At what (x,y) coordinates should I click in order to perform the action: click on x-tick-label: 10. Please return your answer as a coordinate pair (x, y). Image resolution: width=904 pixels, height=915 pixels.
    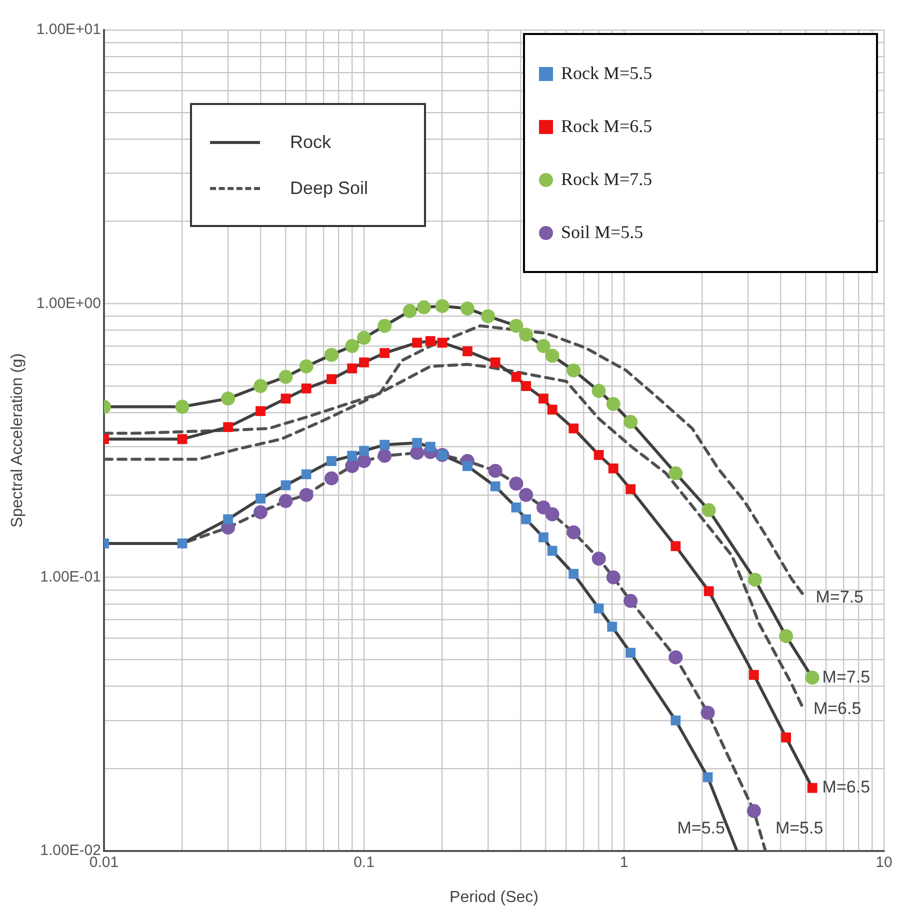
    Looking at the image, I should click on (884, 863).